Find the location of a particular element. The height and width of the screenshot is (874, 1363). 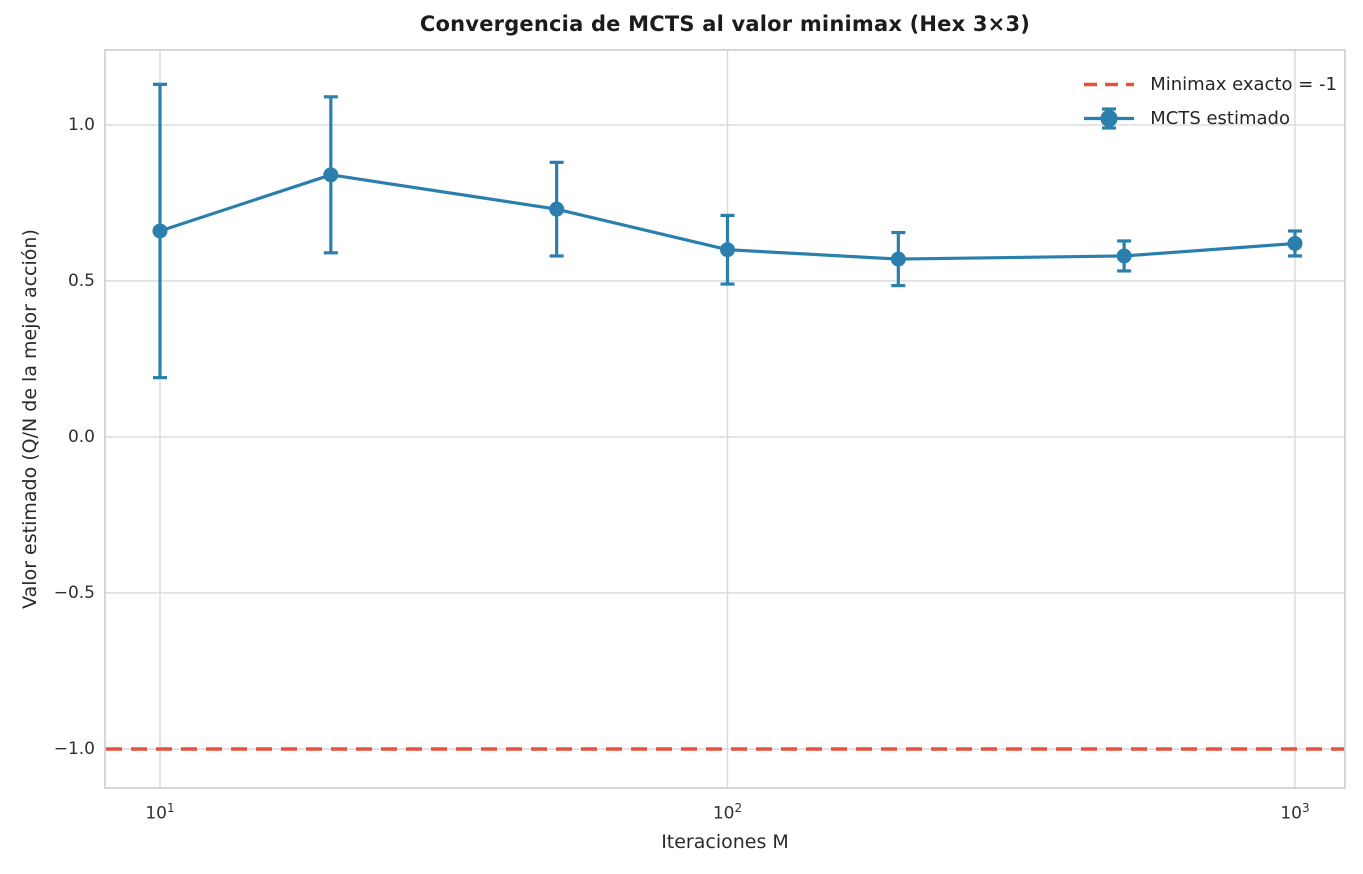

x-axis-label: Iteraciones M is located at coordinates (725, 842).